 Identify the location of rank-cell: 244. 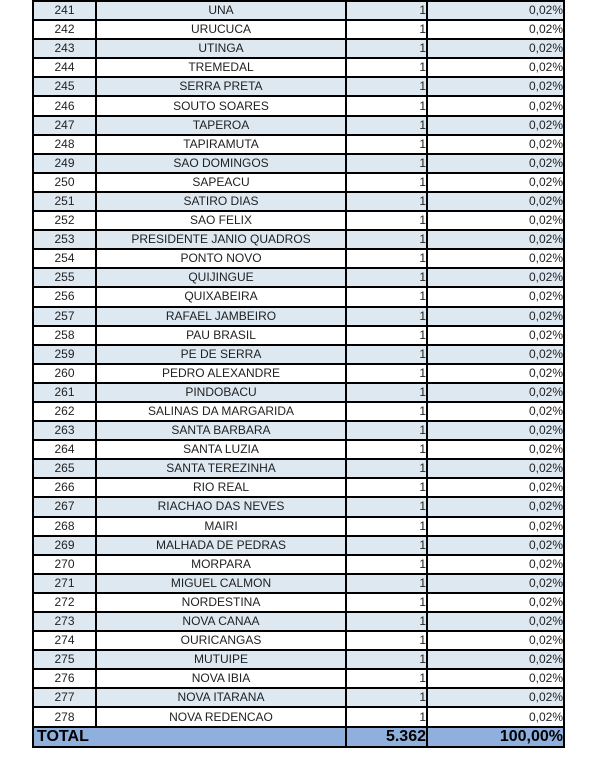
(64, 68).